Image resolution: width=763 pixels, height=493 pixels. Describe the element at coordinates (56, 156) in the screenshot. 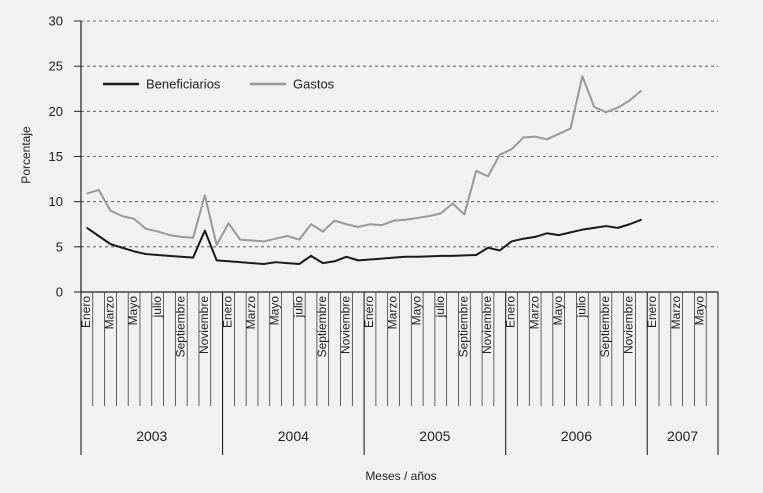

I see `y-tick-label: 15` at that location.